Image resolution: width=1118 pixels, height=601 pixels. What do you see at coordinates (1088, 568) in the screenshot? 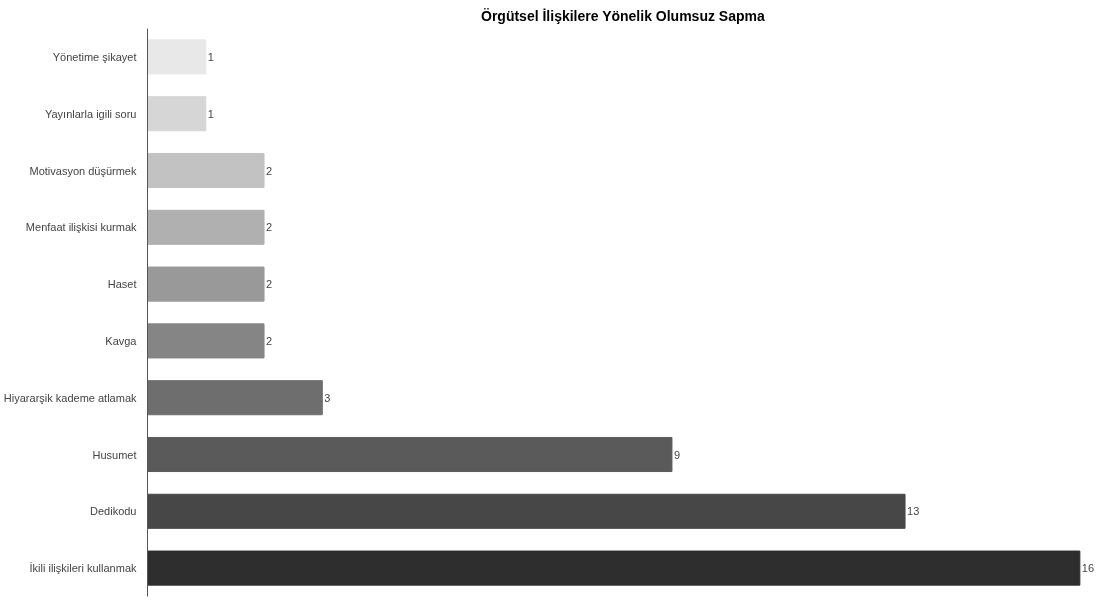
I see `data-label: 16` at bounding box center [1088, 568].